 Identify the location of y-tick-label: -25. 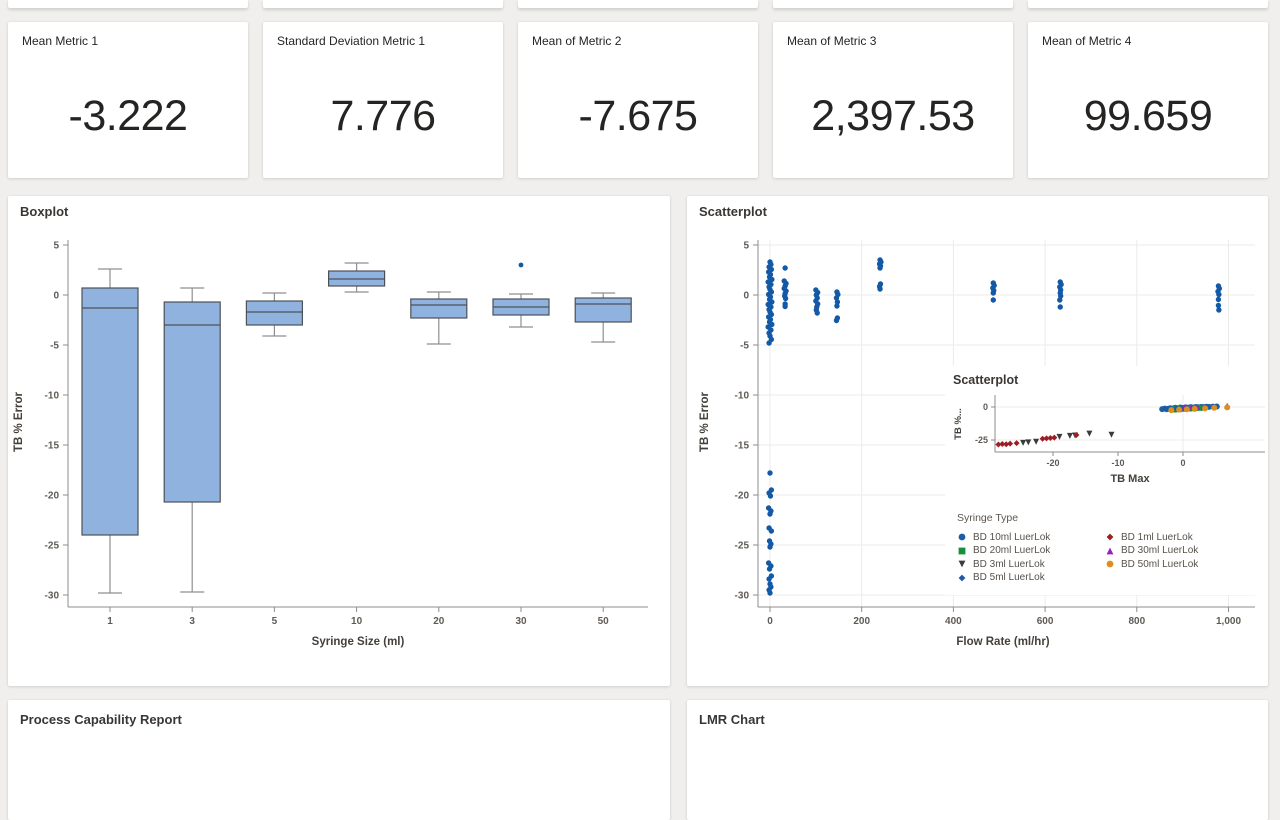
(52, 546).